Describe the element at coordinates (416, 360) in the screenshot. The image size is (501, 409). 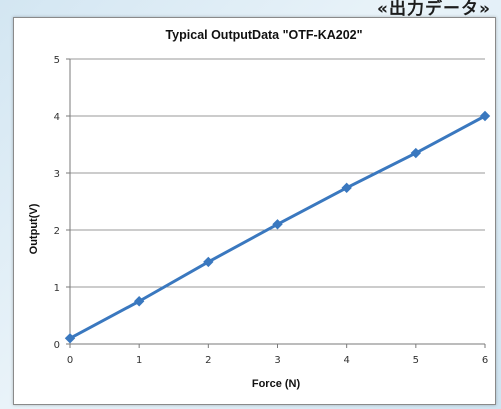
I see `x-tick-label-5: 5` at that location.